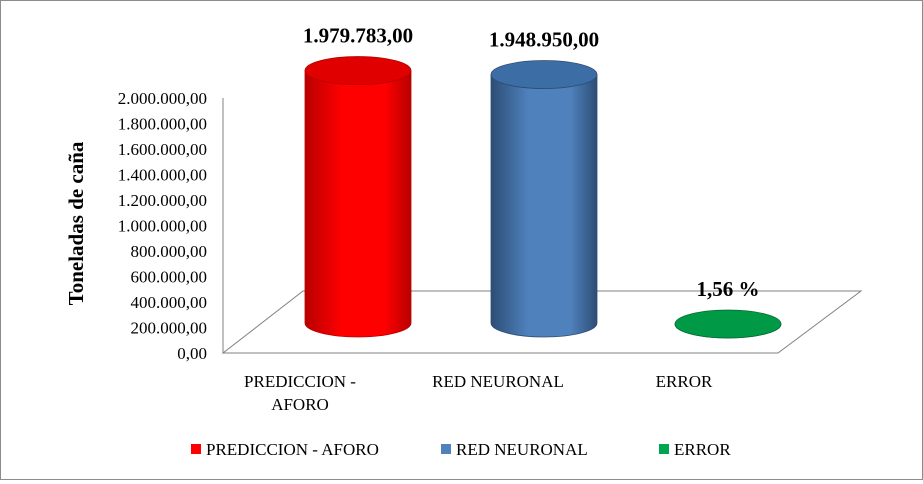 The width and height of the screenshot is (923, 484). Describe the element at coordinates (544, 40) in the screenshot. I see `data-label: 1.948.950,00` at that location.